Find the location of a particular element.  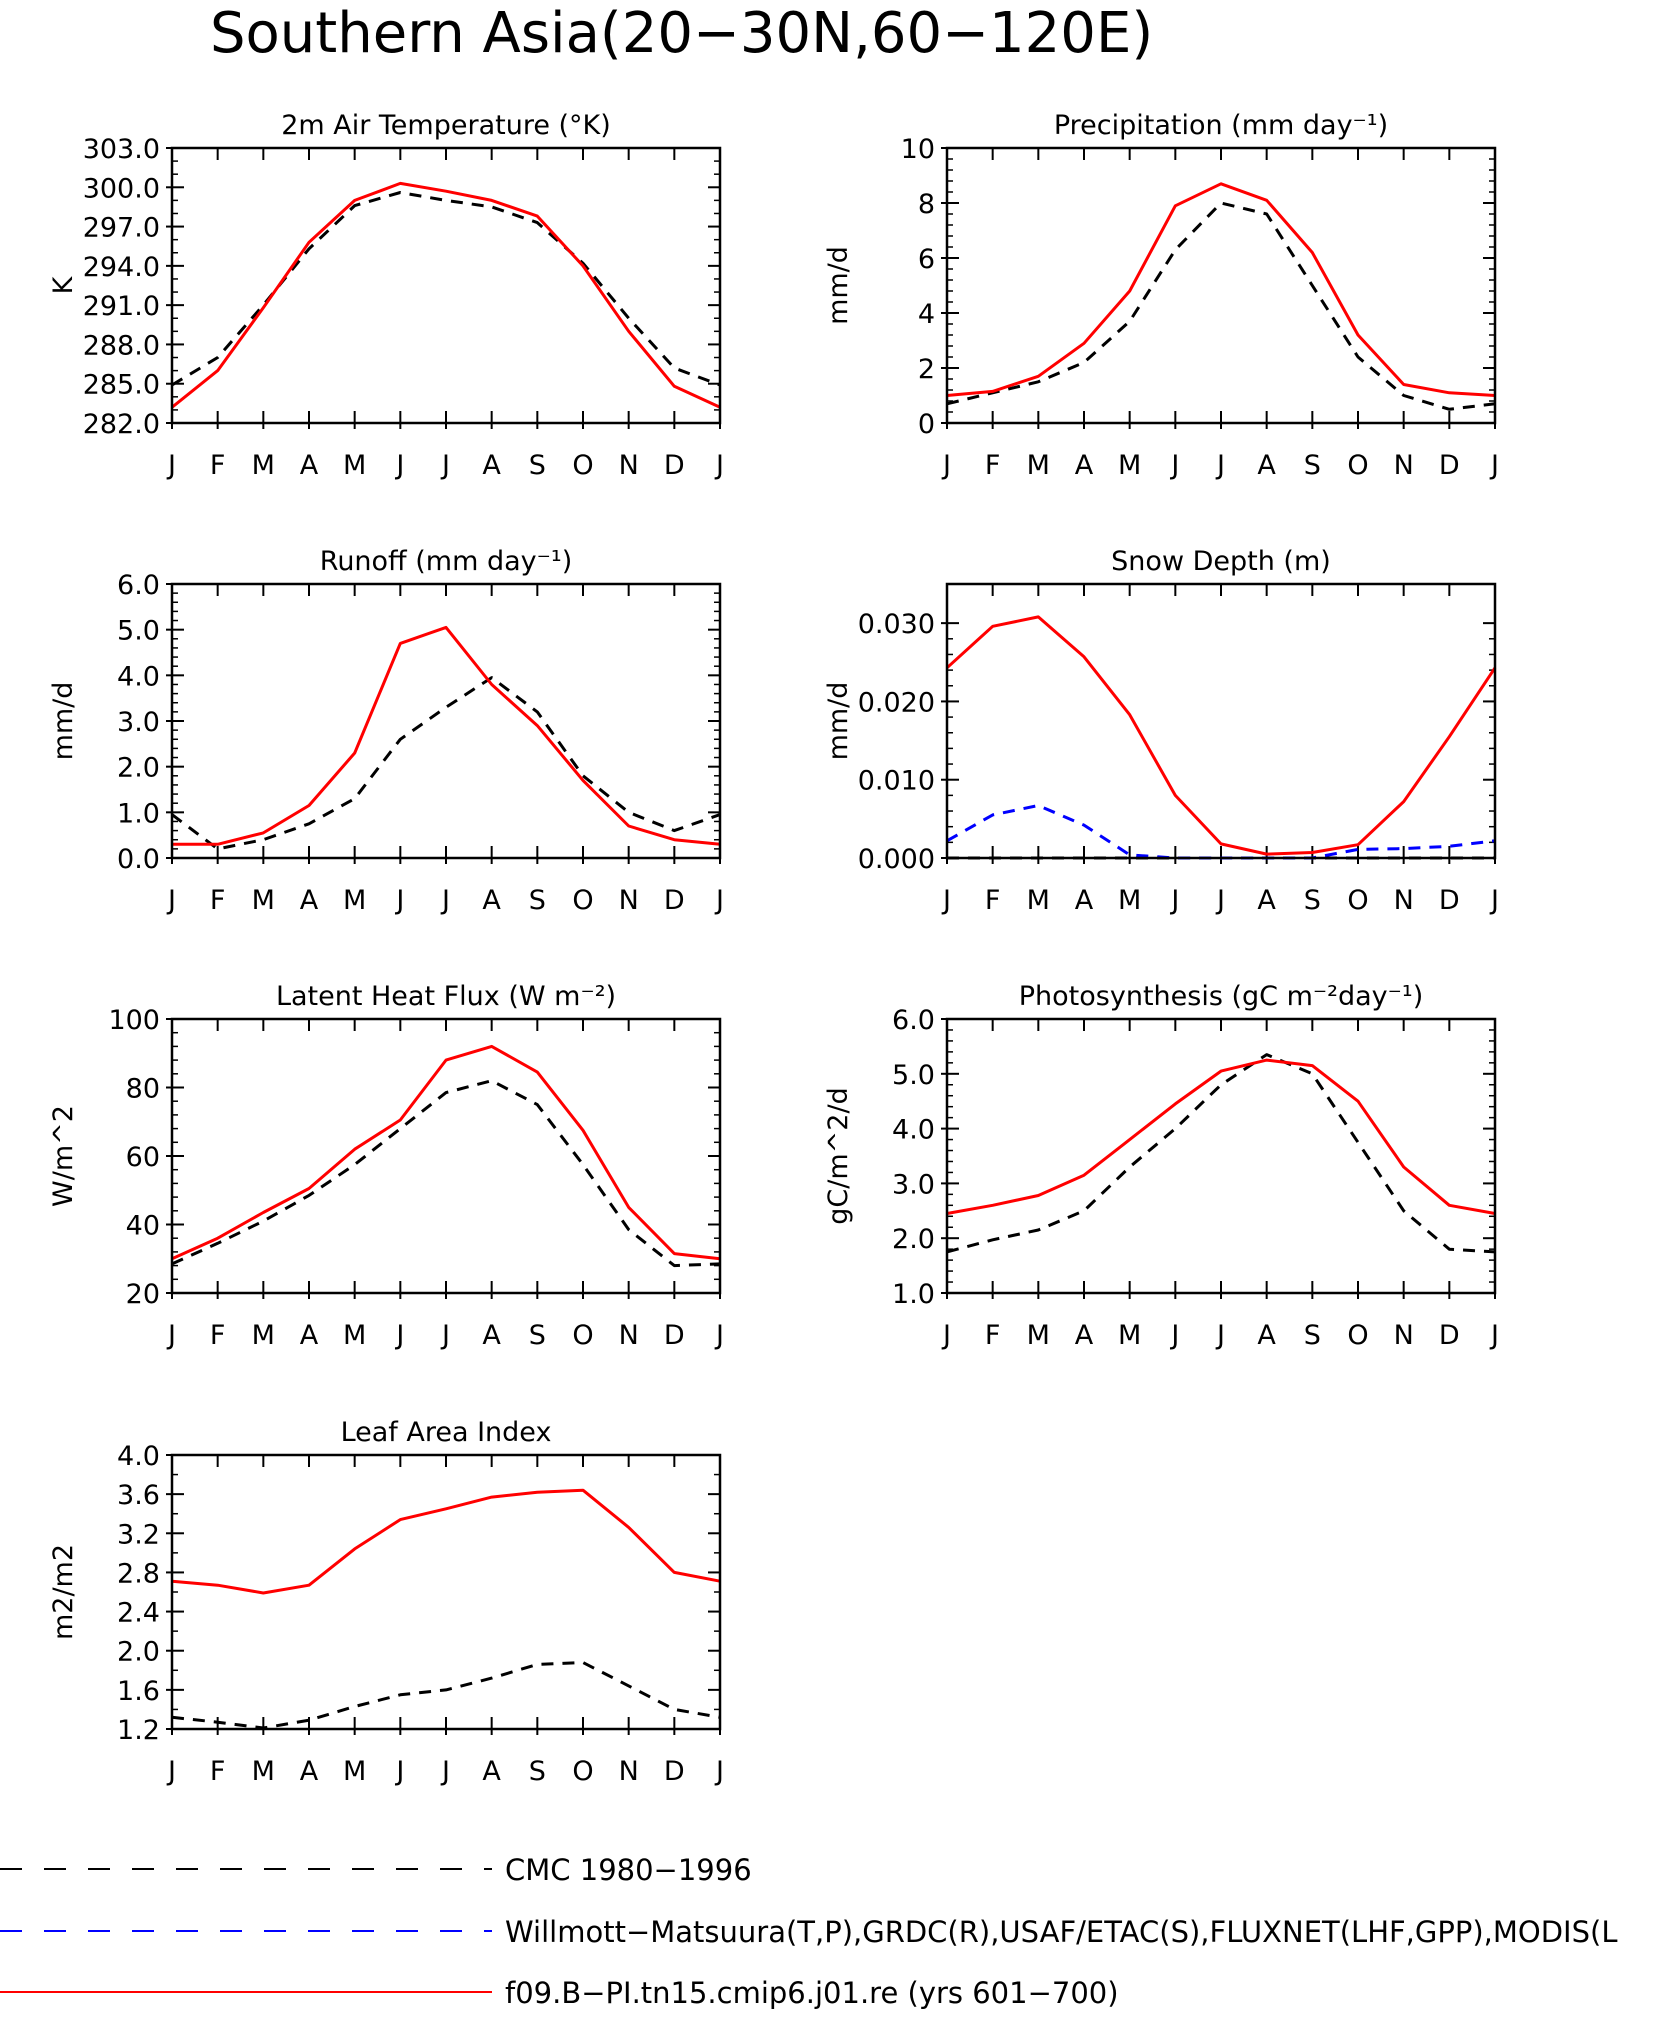

y-tick-label: 0.0 is located at coordinates (138, 859).